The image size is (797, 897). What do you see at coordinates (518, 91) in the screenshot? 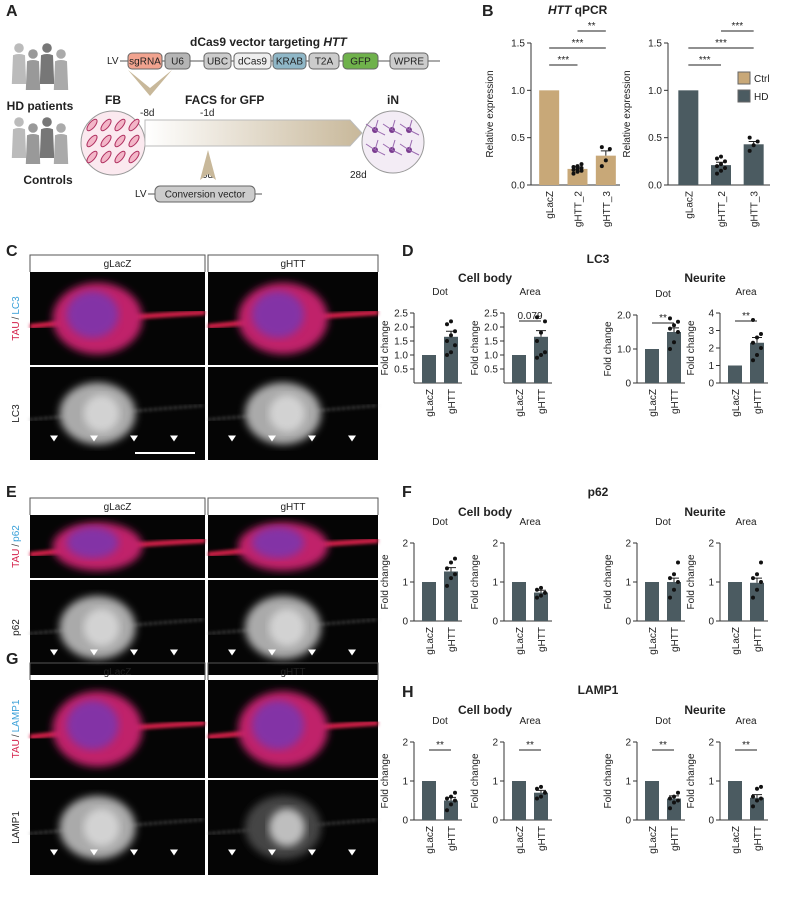
I see `y-tick-label: 1.0` at bounding box center [518, 91].